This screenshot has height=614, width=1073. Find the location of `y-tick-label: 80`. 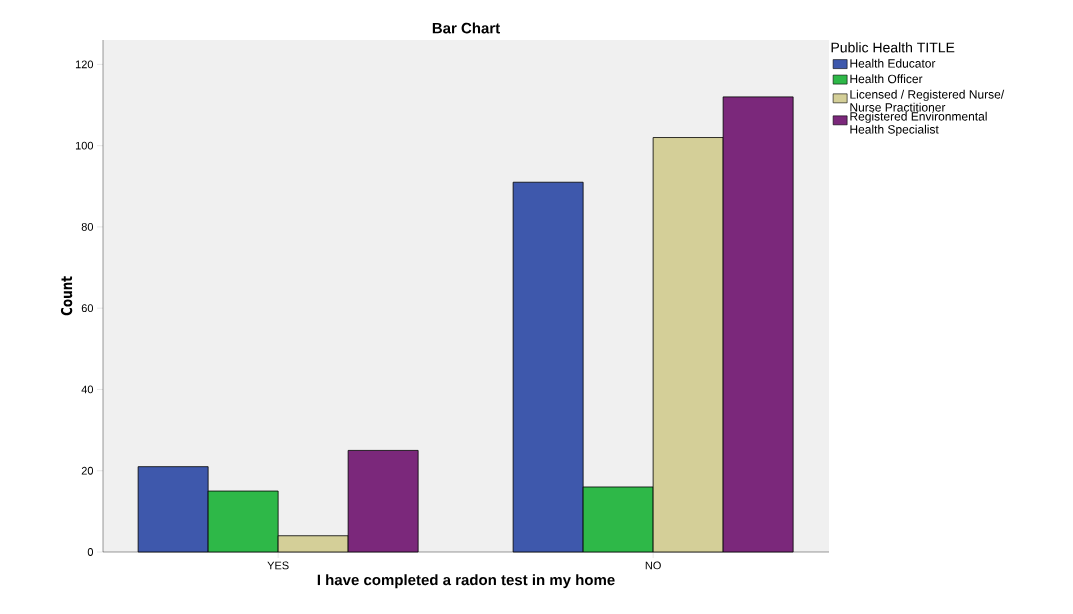

y-tick-label: 80 is located at coordinates (87, 227).